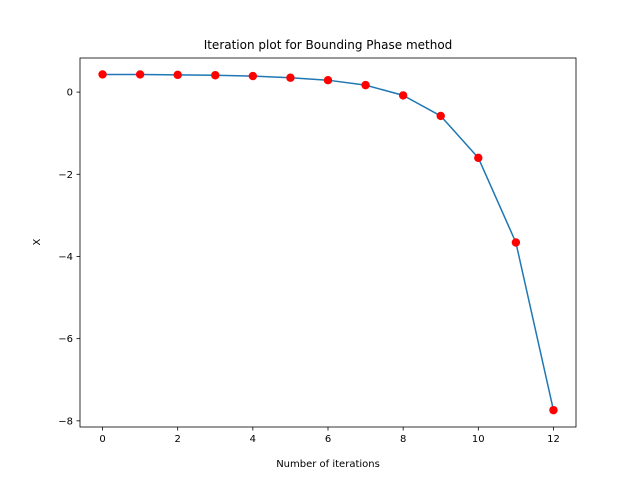  Describe the element at coordinates (328, 45) in the screenshot. I see `chart-title: Iteration plot for Bounding Phase method` at that location.